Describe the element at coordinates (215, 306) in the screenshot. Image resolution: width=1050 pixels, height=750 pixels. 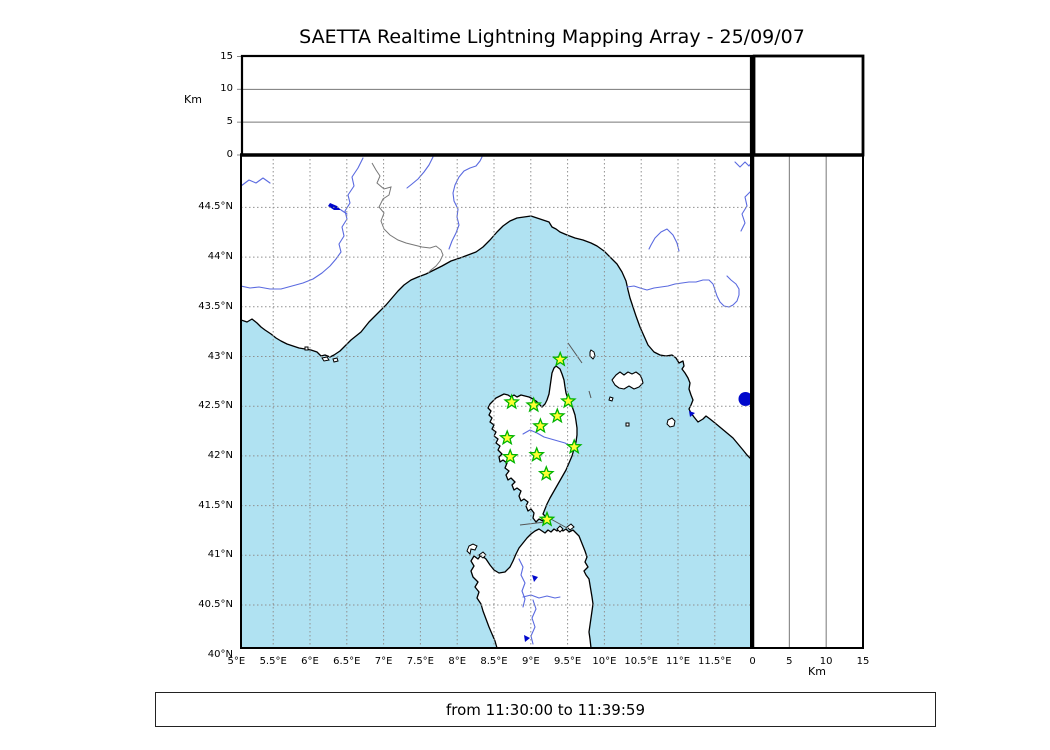
I see `latitude-tick-label: 43.5°N` at that location.